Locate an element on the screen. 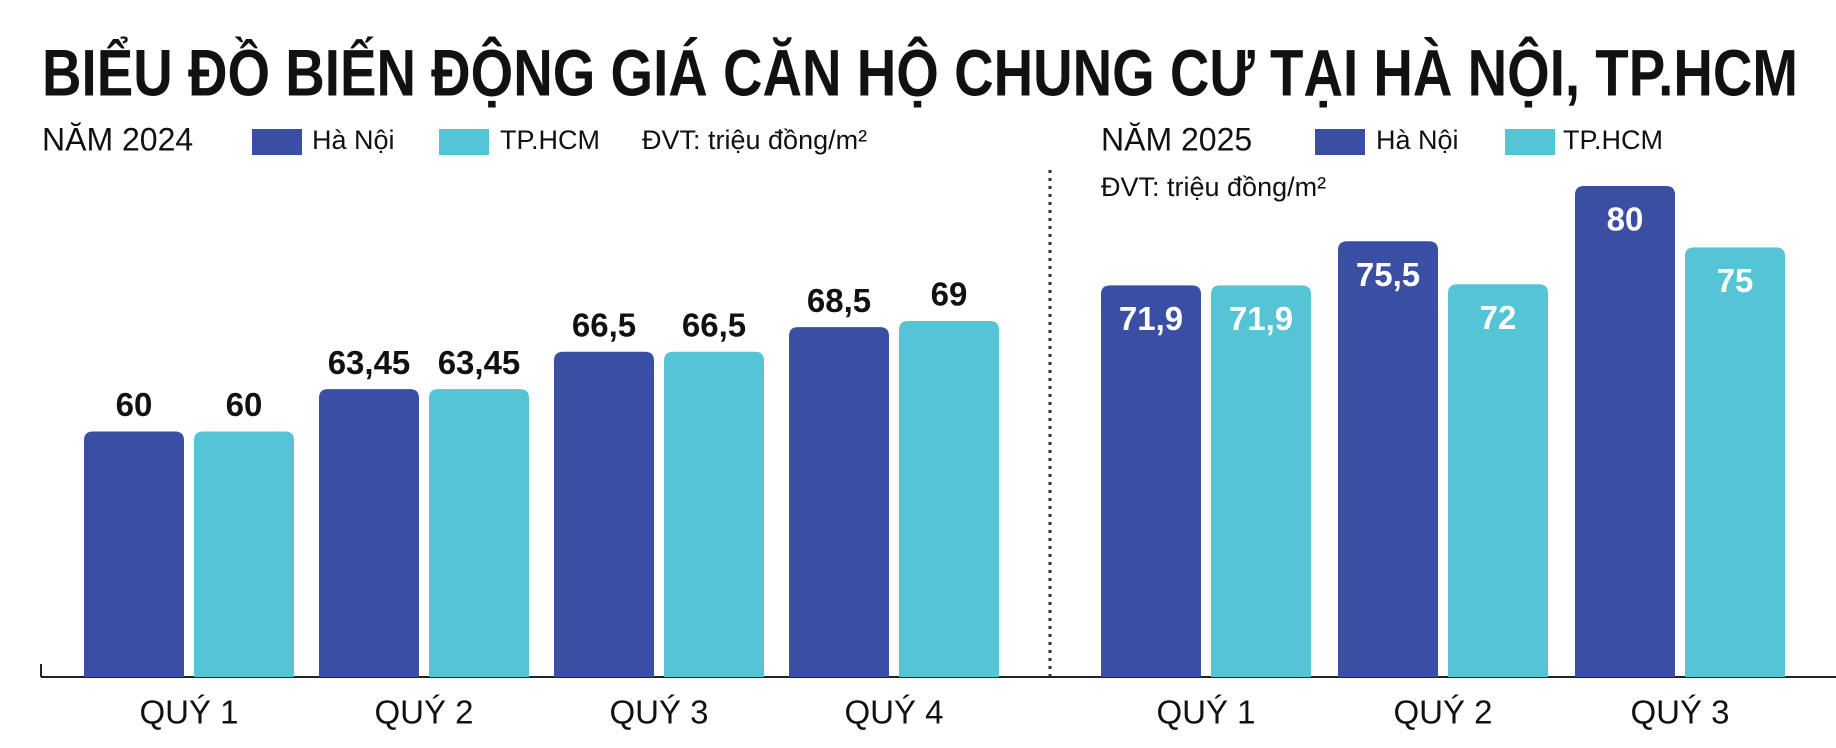  value-label: 68,5 is located at coordinates (839, 300).